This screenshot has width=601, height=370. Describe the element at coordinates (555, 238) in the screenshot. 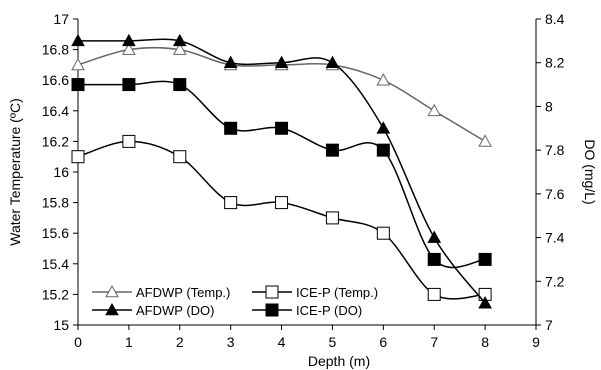

I see `y-right-tick-label: 7.4` at that location.